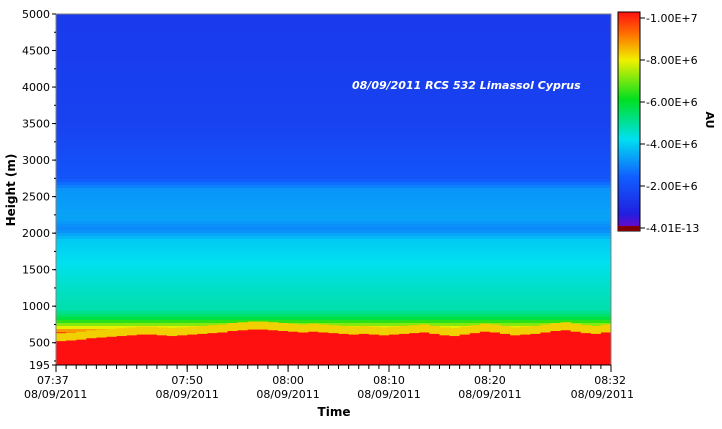 This screenshot has height=429, width=722. Describe the element at coordinates (36, 197) in the screenshot. I see `y-tick-label: 2500` at that location.